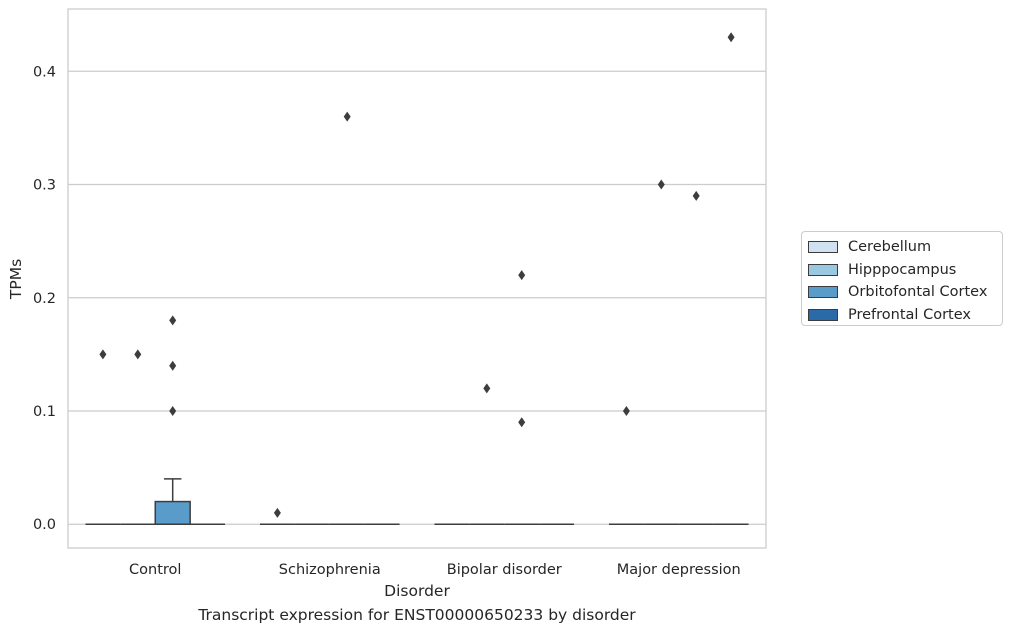 The width and height of the screenshot is (1014, 634). What do you see at coordinates (44, 72) in the screenshot?
I see `y-tick-label: 0.4` at bounding box center [44, 72].